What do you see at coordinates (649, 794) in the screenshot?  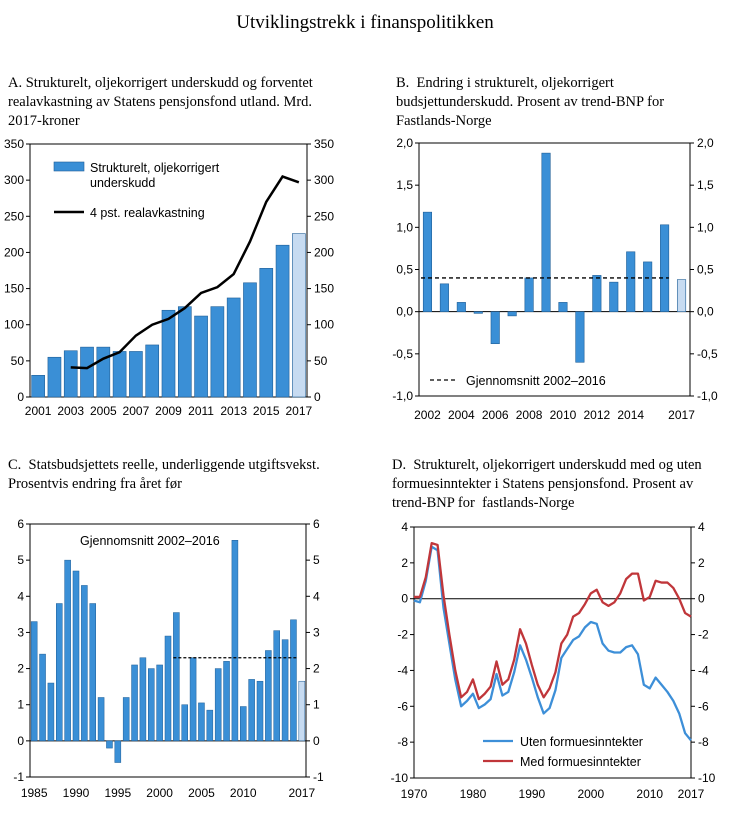 I see `d-xtick-label: 2010` at bounding box center [649, 794].